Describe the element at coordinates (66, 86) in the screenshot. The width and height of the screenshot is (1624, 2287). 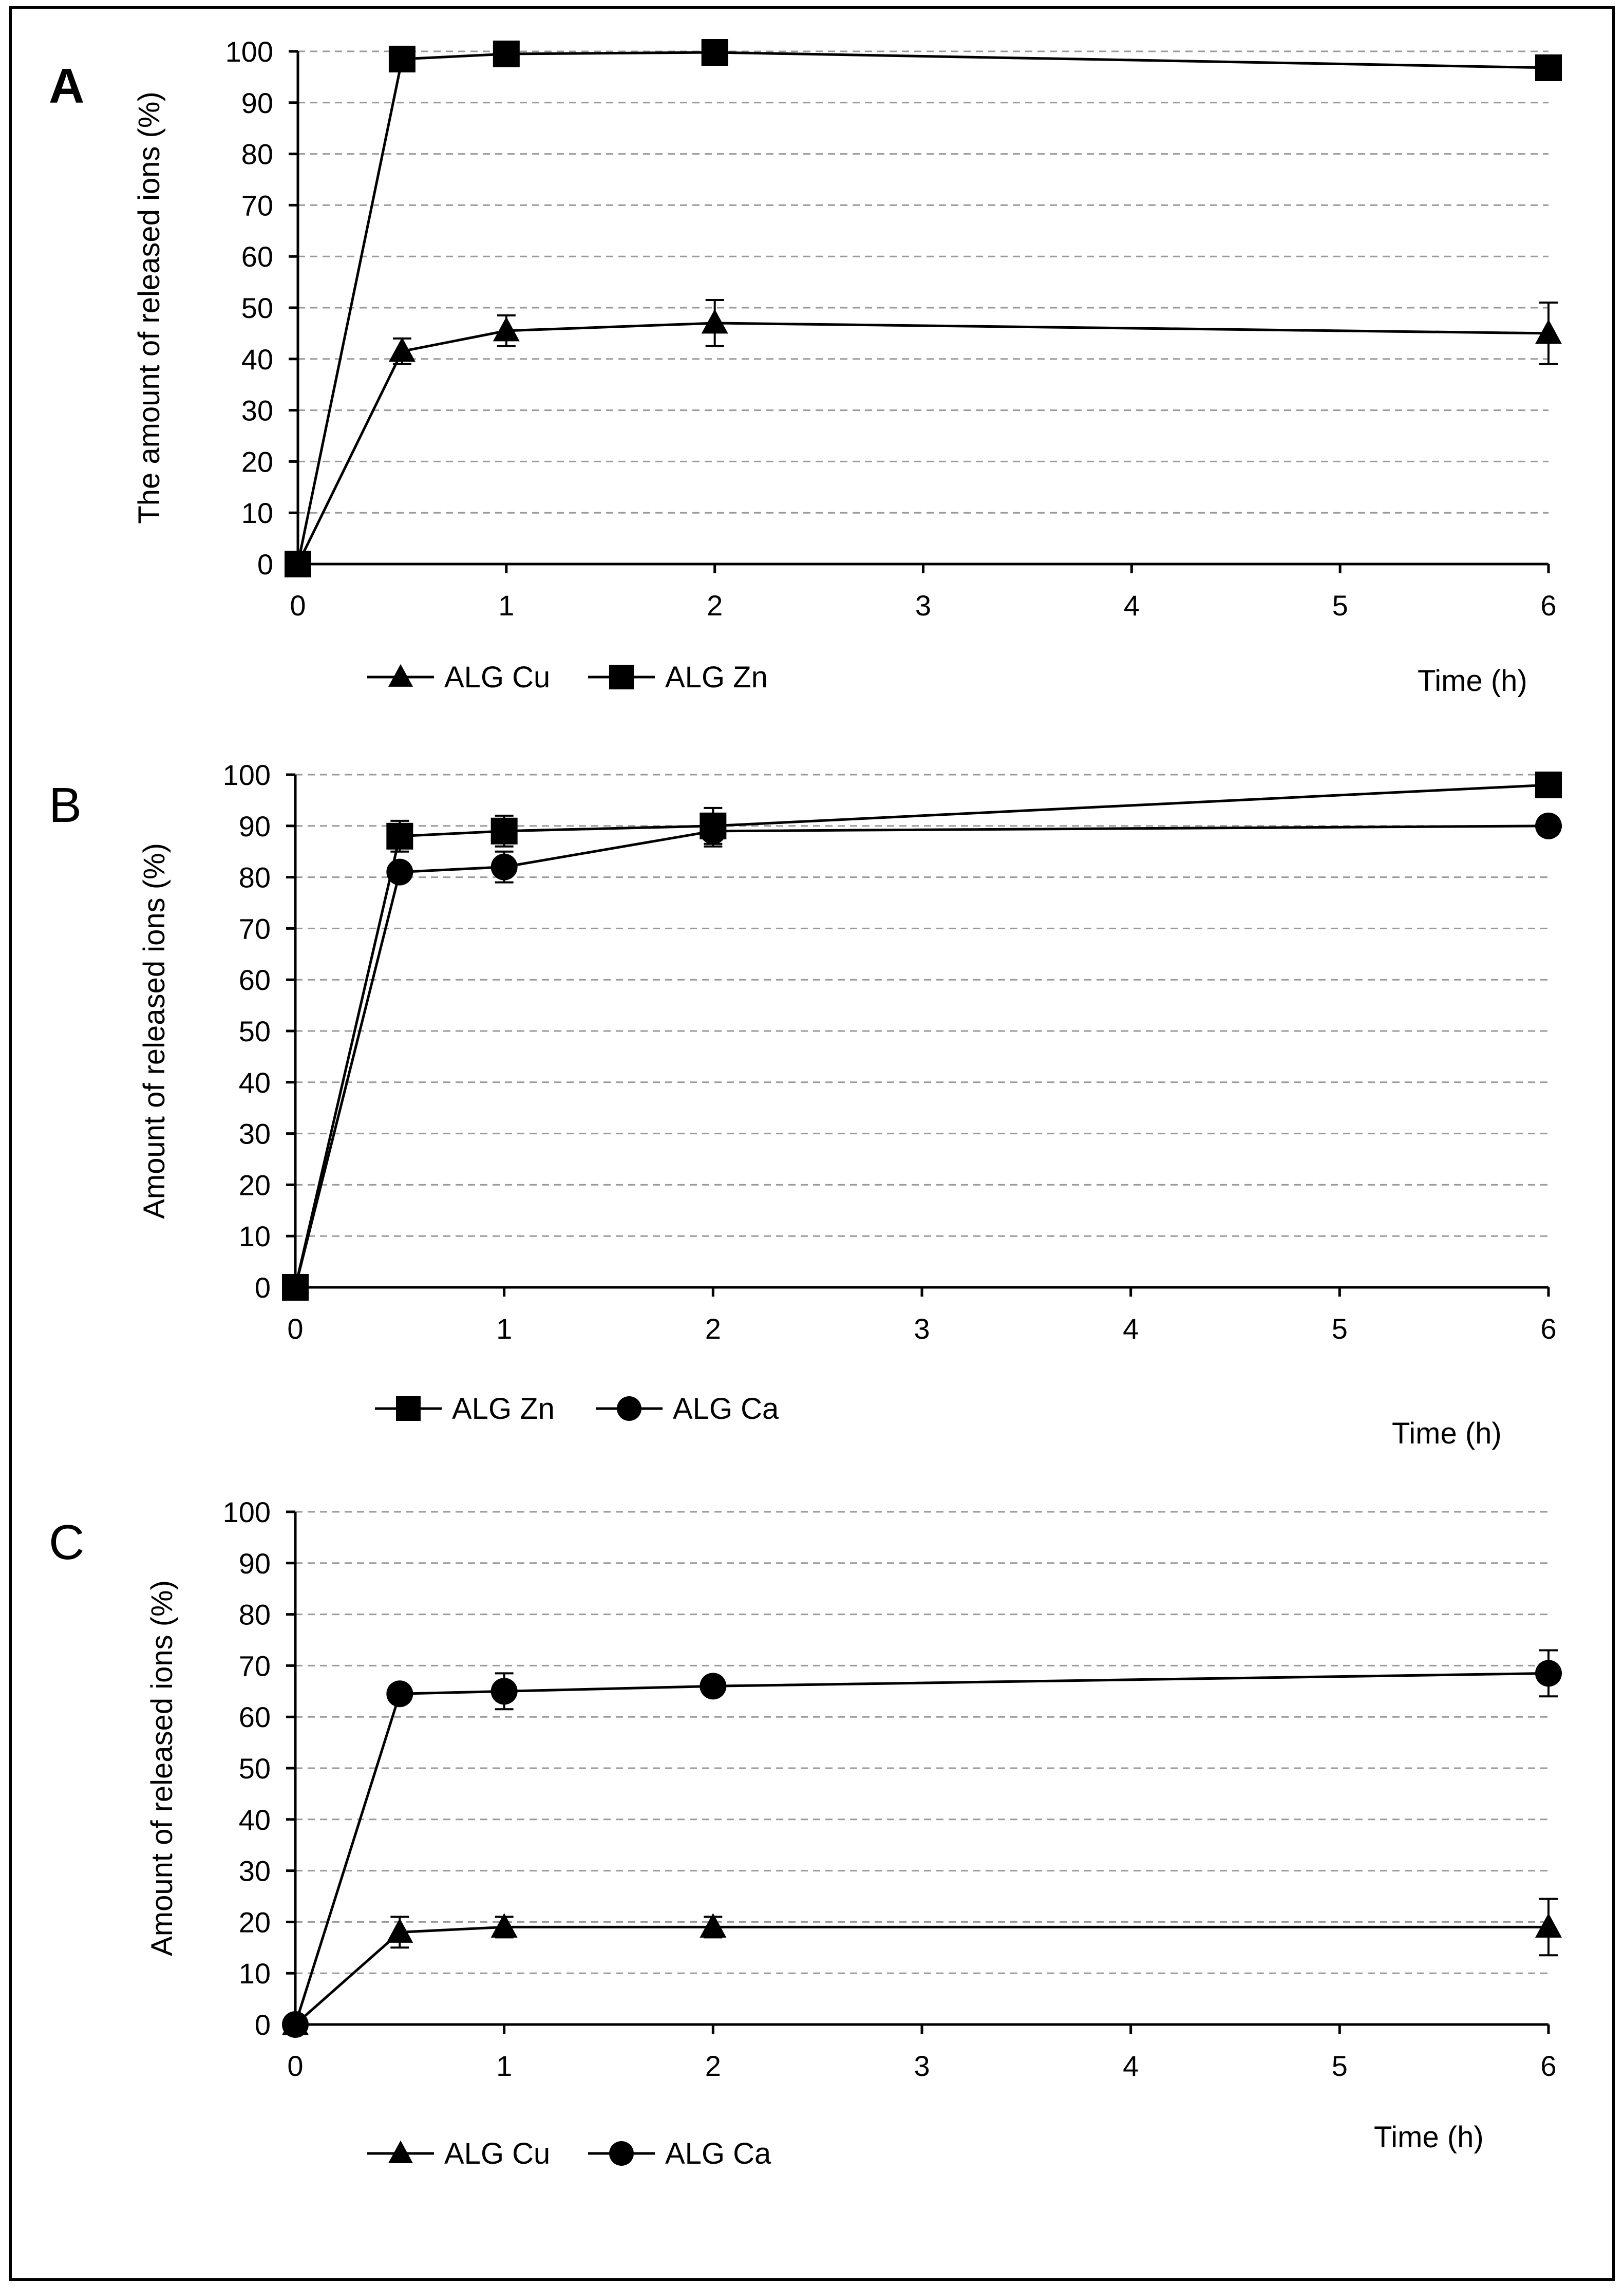
I see `panel-letter: A` at that location.